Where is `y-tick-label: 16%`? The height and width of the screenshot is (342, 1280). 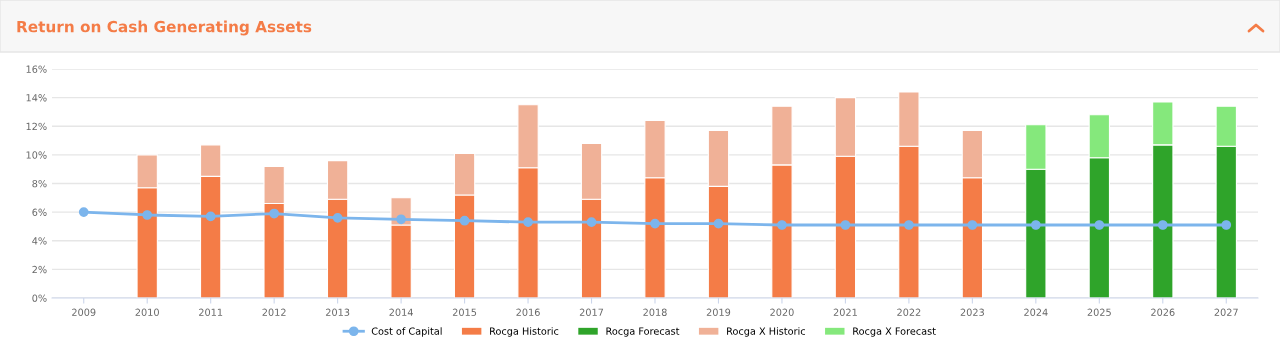 y-tick-label: 16% is located at coordinates (36, 69).